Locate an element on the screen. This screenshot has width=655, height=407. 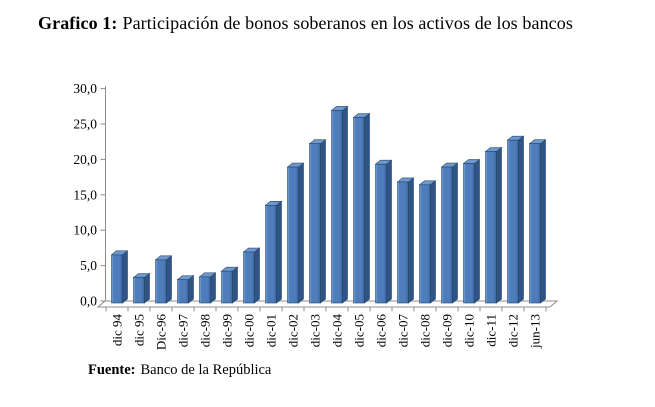
y-tick-label: 25,0 is located at coordinates (85, 124).